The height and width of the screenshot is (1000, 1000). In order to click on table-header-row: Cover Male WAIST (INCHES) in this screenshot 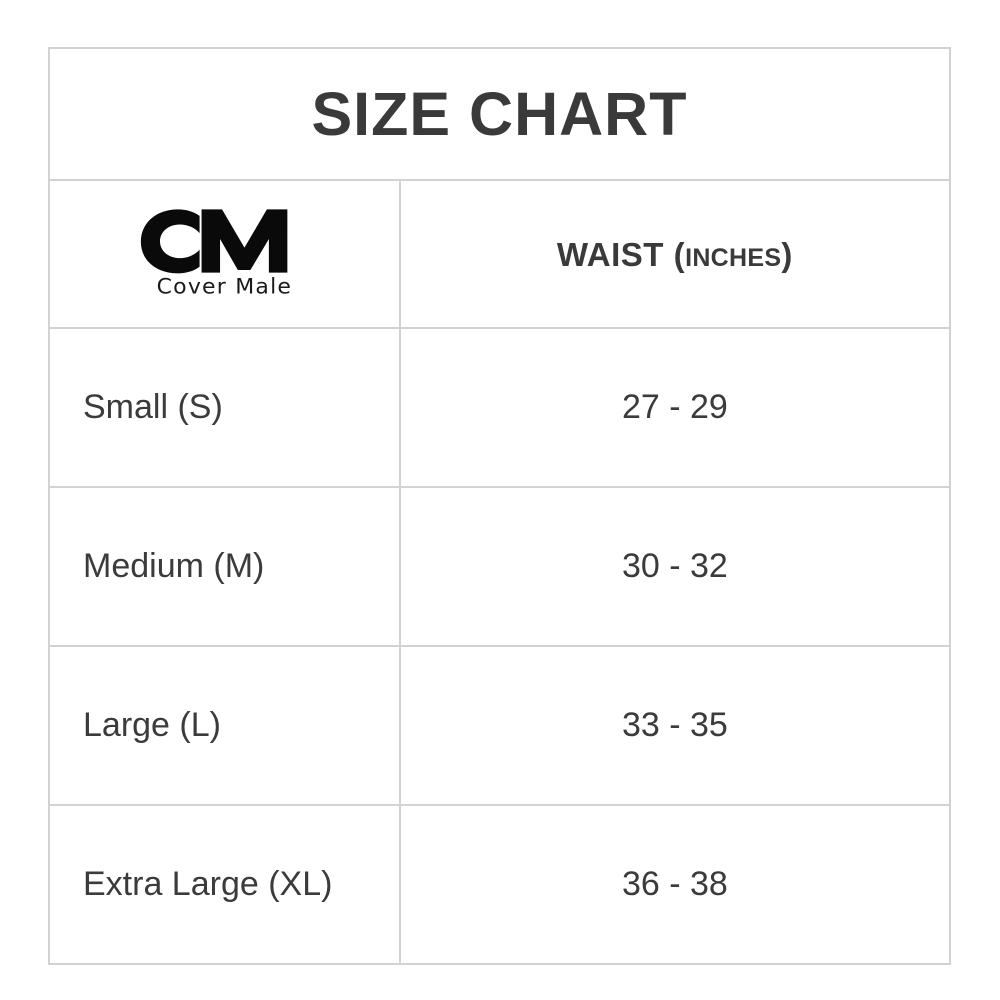, I will do `click(500, 254)`.